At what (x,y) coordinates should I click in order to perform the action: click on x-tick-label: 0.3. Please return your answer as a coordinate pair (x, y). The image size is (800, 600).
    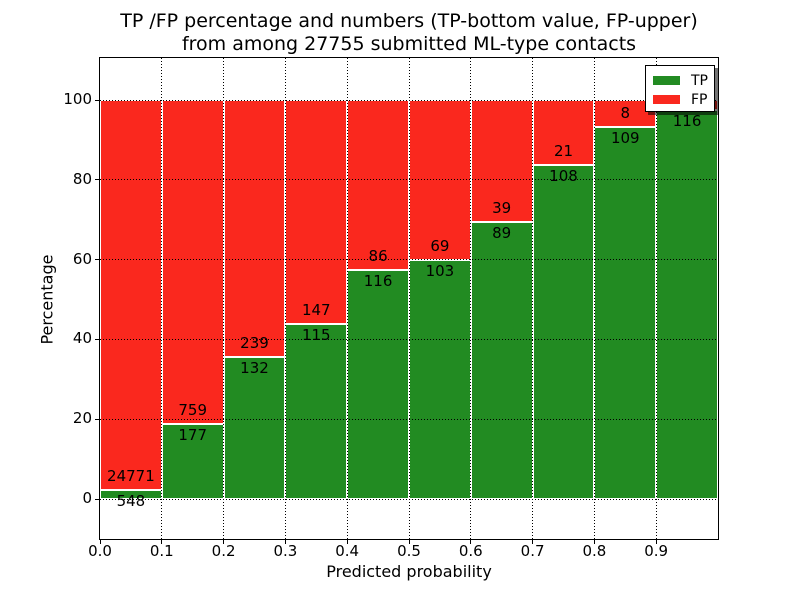
    Looking at the image, I should click on (285, 551).